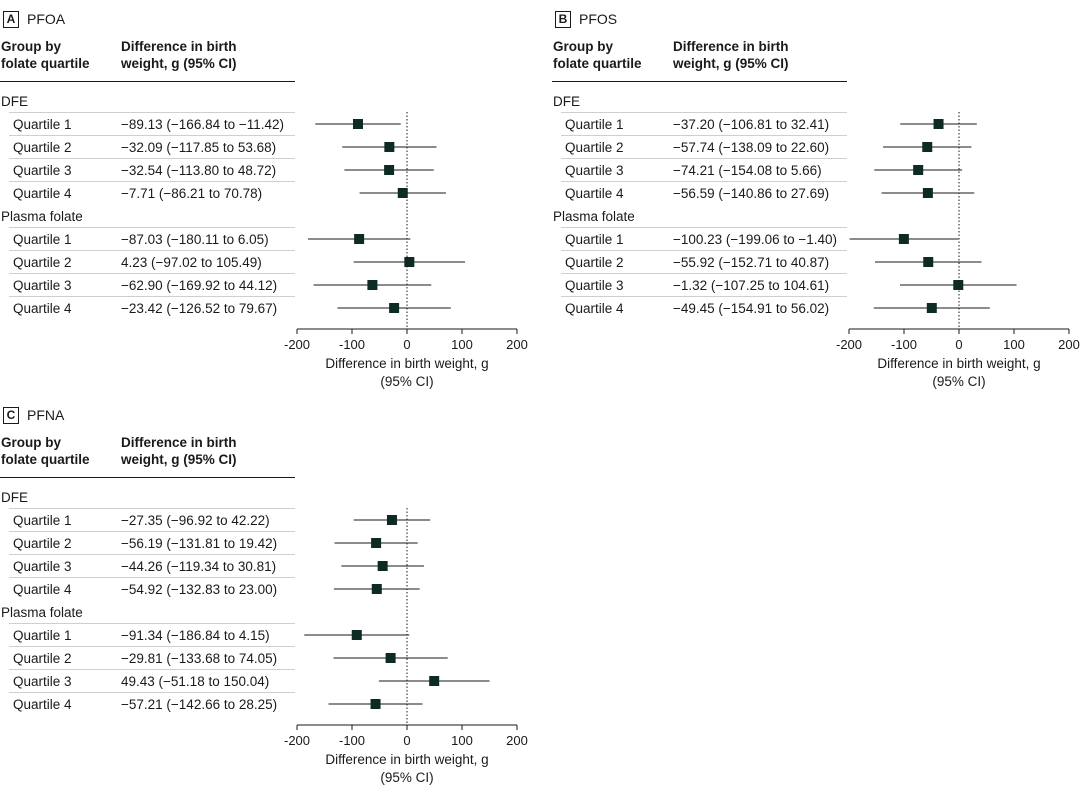  Describe the element at coordinates (11, 415) in the screenshot. I see `panel-letter: C` at that location.